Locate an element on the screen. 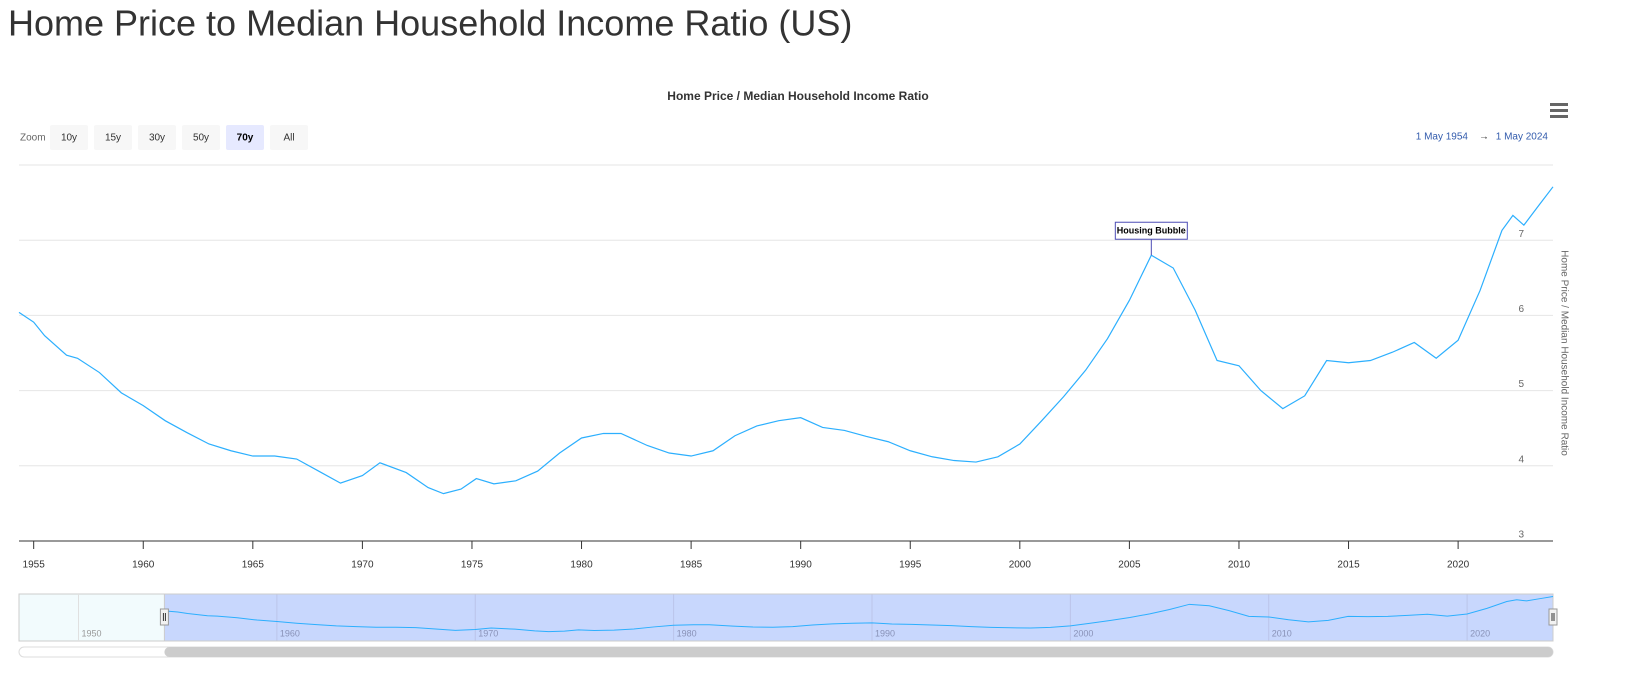 Image resolution: width=1652 pixels, height=692 pixels. x-tick-label: 1970 is located at coordinates (362, 565).